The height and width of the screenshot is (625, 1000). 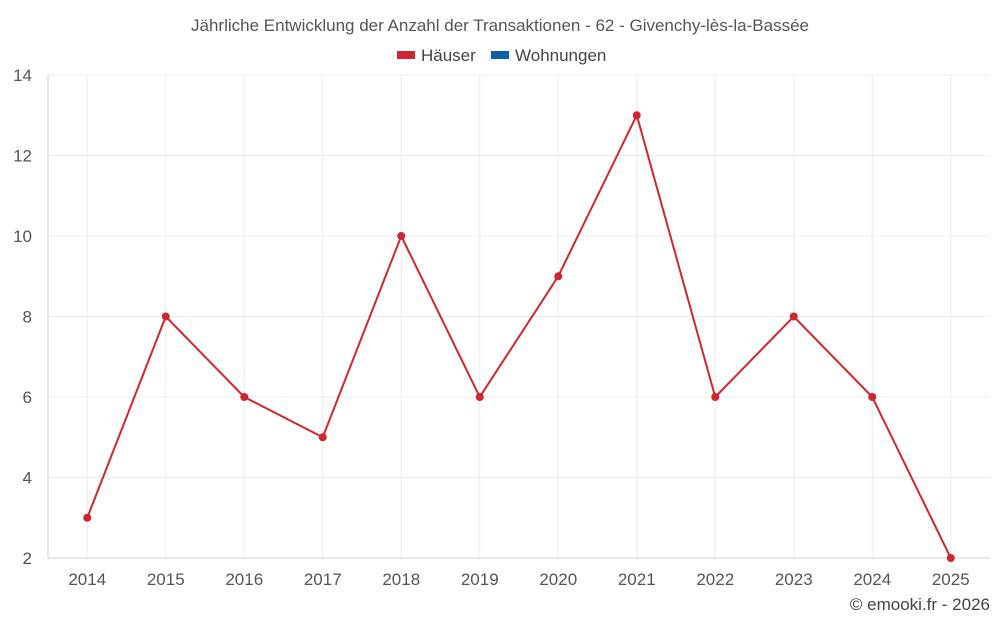 I want to click on y-tick-label: 8, so click(x=27, y=317).